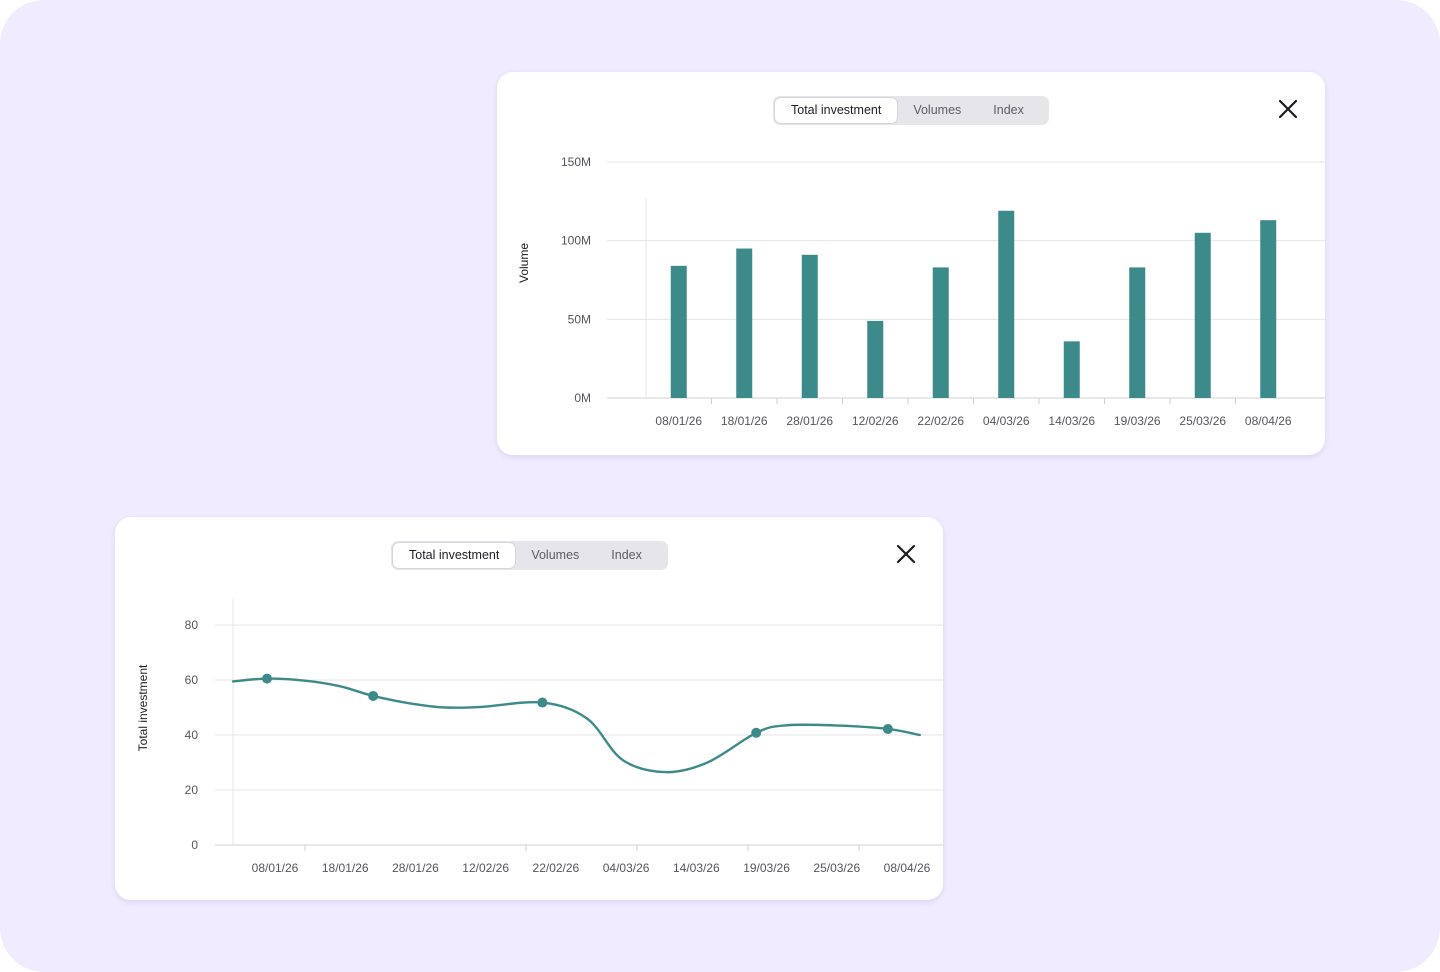 The width and height of the screenshot is (1440, 972). Describe the element at coordinates (192, 680) in the screenshot. I see `y-tick-label: 60` at that location.